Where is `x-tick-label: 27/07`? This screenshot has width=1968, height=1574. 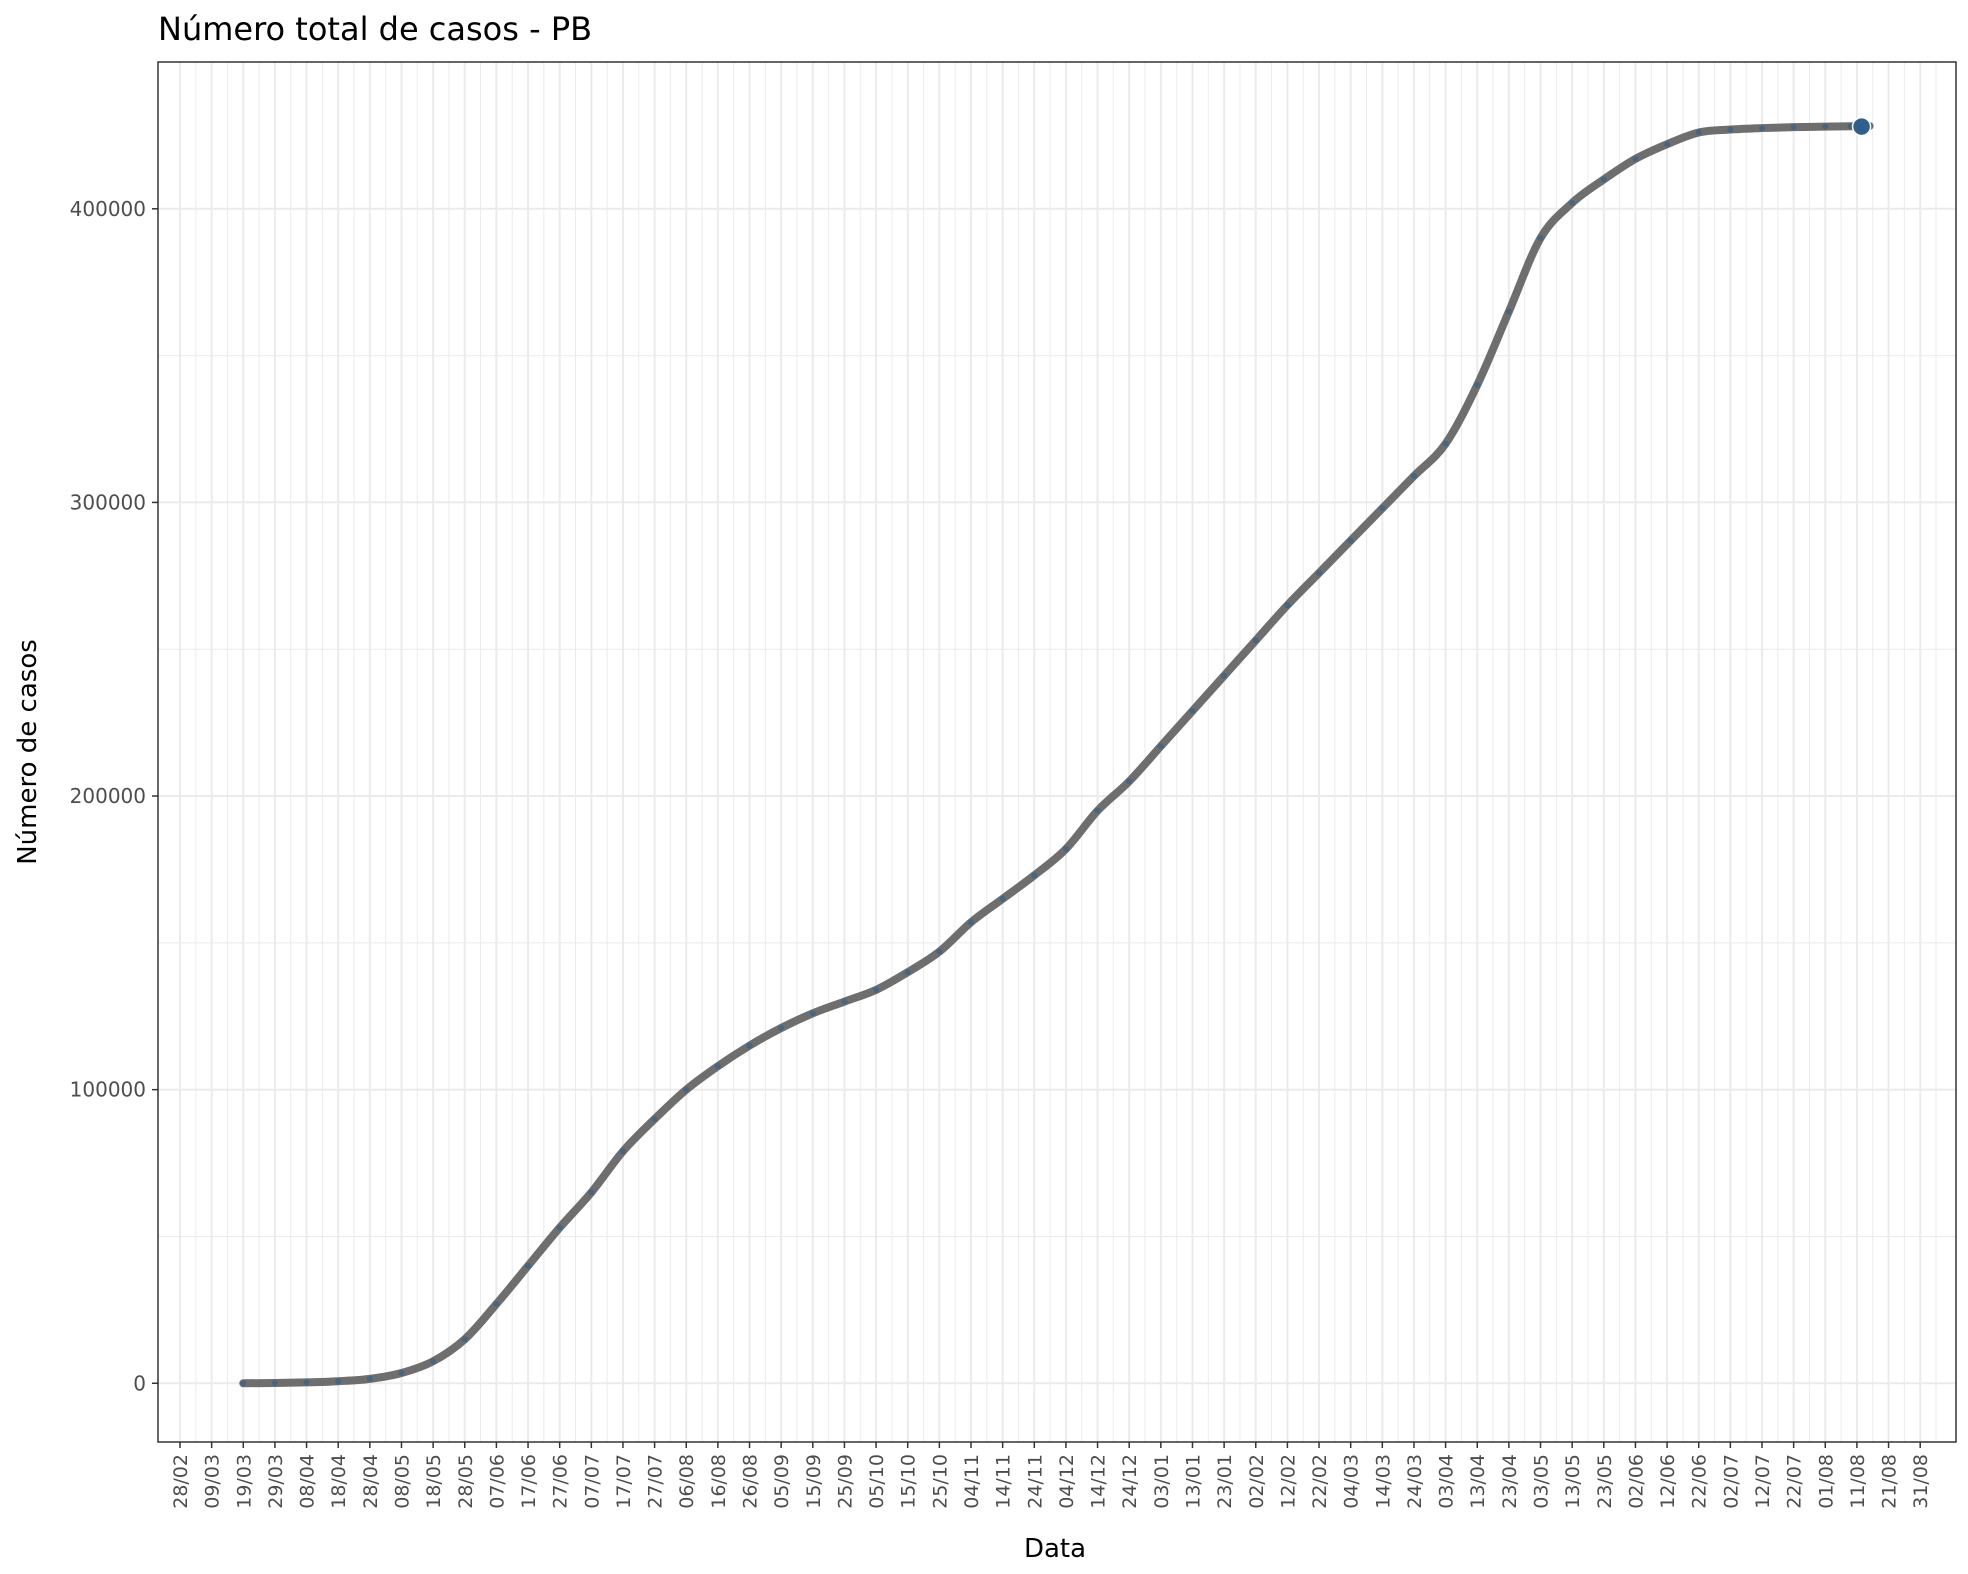 x-tick-label: 27/07 is located at coordinates (656, 1481).